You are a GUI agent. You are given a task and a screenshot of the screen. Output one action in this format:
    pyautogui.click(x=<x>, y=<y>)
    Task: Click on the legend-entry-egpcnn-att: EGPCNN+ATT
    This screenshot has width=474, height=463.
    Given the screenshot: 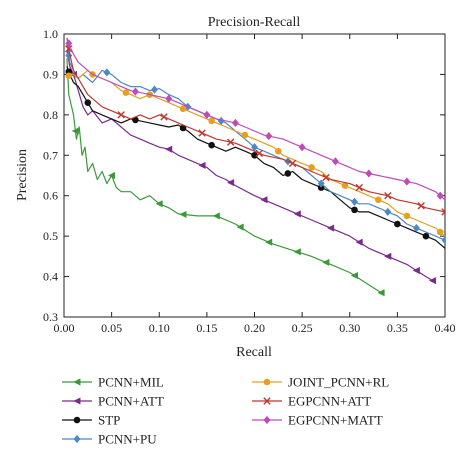 What is the action you would take?
    pyautogui.click(x=311, y=401)
    